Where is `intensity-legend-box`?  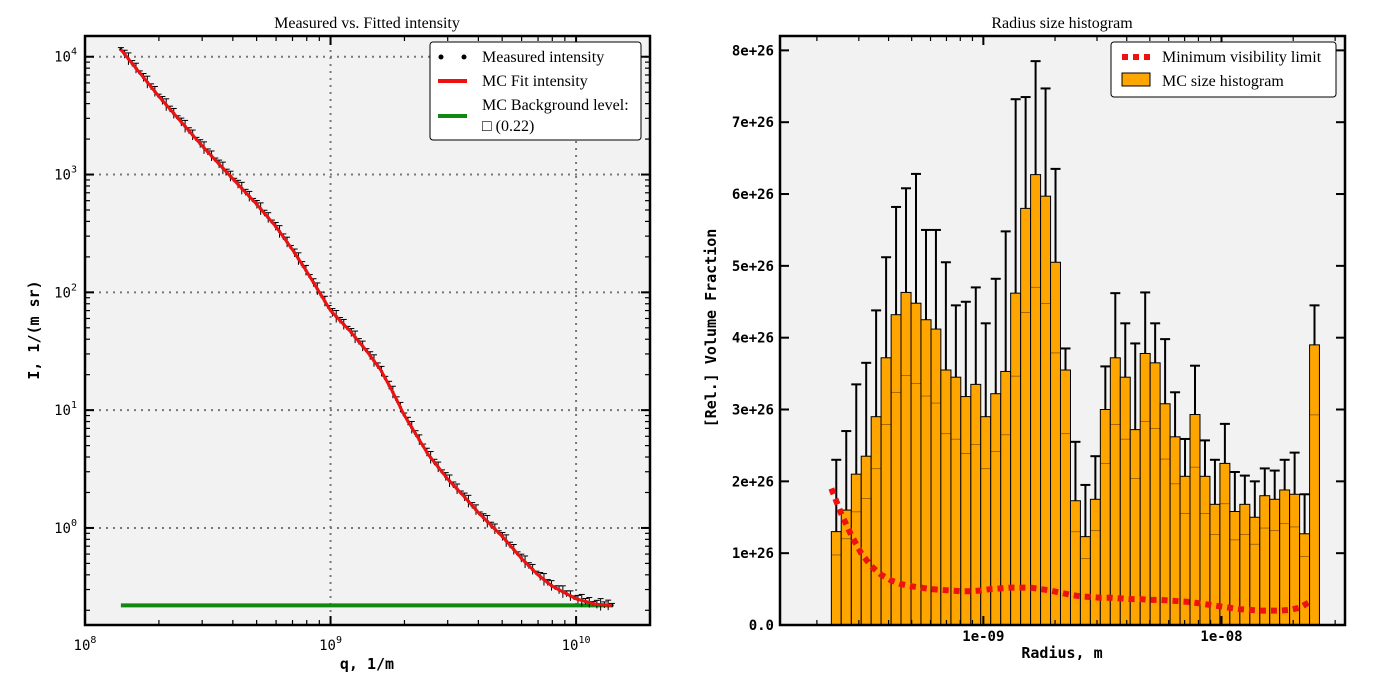
intensity-legend-box is located at coordinates (535, 91).